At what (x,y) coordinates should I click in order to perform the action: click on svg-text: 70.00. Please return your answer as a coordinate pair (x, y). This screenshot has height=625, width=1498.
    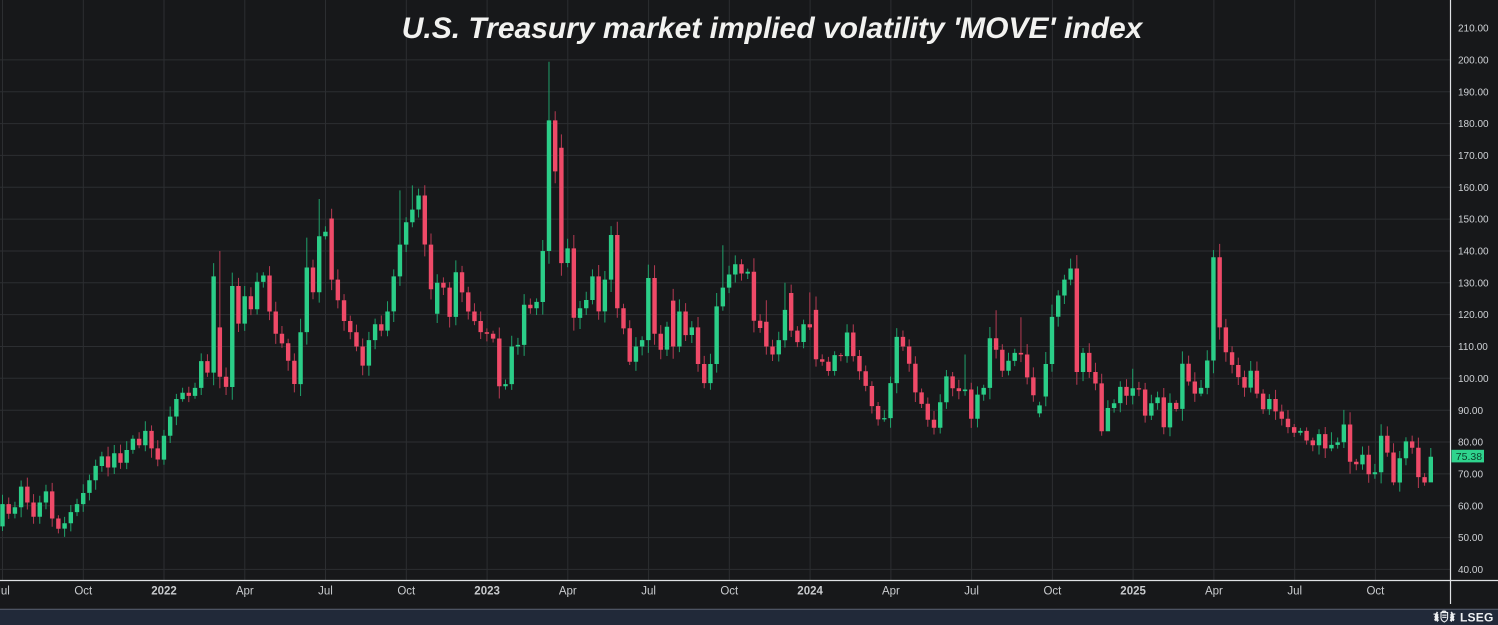
    Looking at the image, I should click on (1470, 475).